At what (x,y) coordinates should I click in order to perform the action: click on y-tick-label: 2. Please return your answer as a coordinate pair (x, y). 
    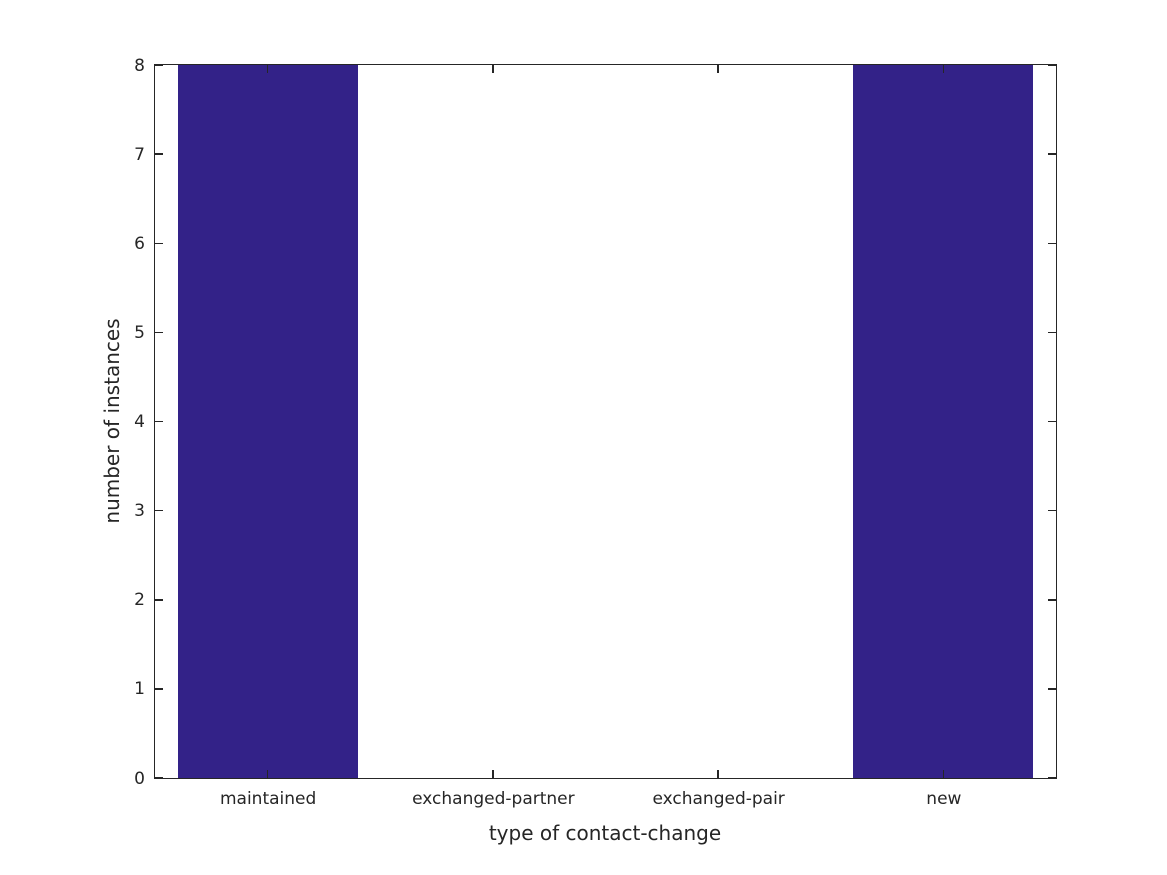
    Looking at the image, I should click on (139, 600).